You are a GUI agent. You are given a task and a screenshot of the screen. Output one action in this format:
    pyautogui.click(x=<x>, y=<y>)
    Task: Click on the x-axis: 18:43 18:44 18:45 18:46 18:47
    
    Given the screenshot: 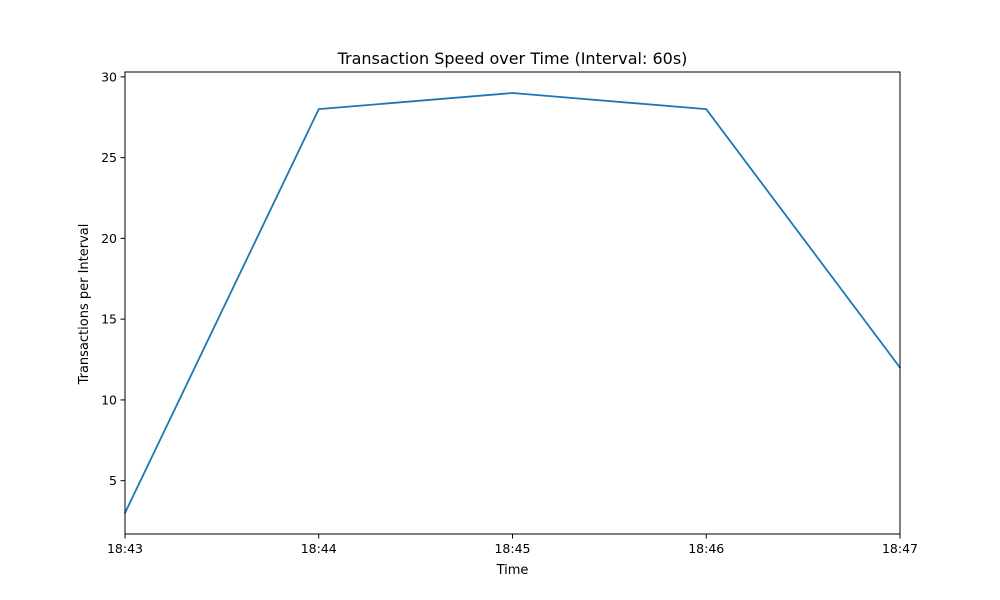 What is the action you would take?
    pyautogui.click(x=512, y=545)
    